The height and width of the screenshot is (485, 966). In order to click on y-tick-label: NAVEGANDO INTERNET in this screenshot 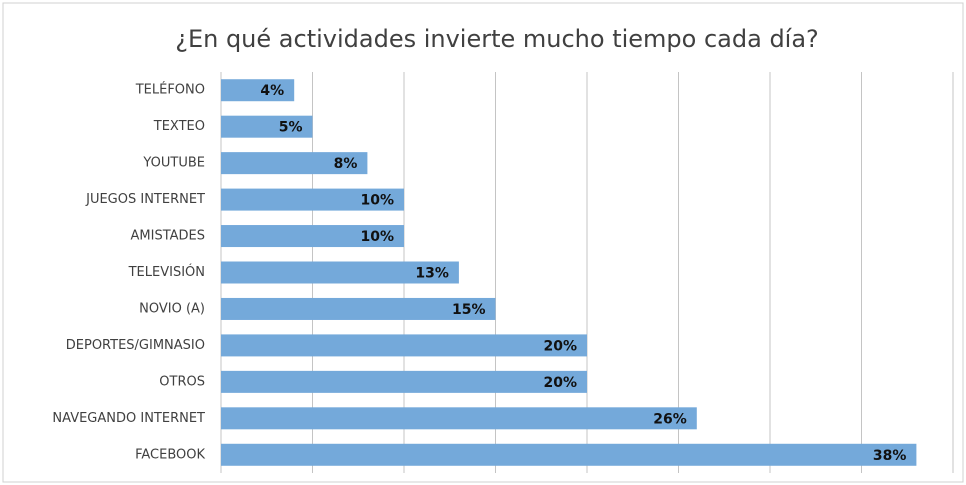, I will do `click(128, 418)`.